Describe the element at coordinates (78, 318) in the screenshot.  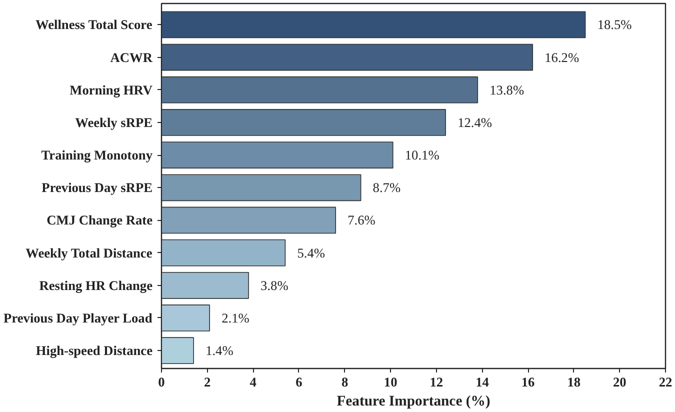
I see `y-tick-label: Previous Day Player Load` at that location.